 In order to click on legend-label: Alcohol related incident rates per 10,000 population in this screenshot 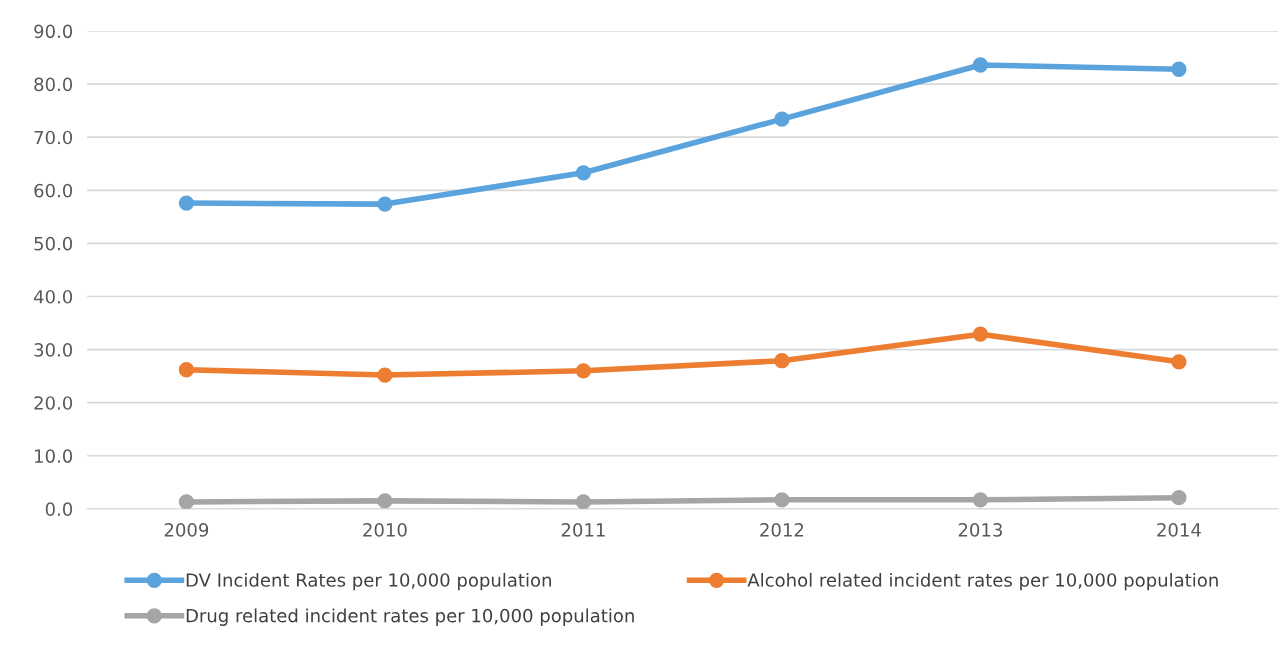, I will do `click(982, 581)`.